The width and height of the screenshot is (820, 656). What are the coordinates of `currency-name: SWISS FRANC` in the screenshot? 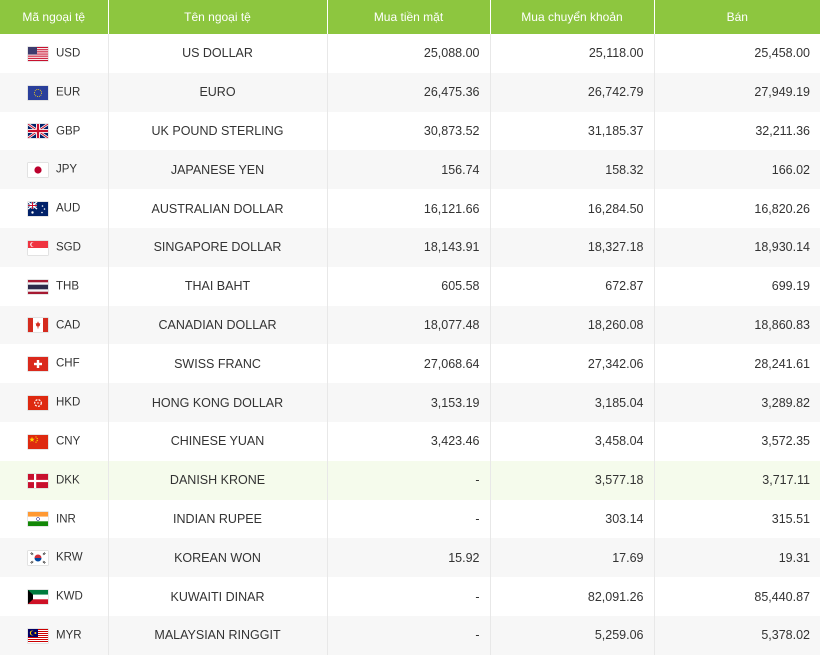 It's located at (218, 364).